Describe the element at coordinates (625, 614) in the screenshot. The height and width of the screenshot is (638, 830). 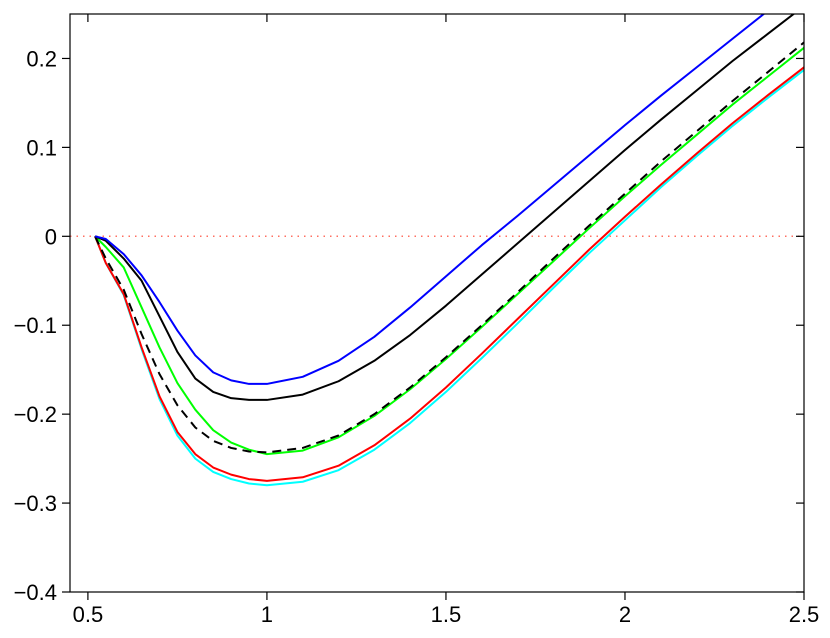
I see `x-tick-label: 2` at that location.